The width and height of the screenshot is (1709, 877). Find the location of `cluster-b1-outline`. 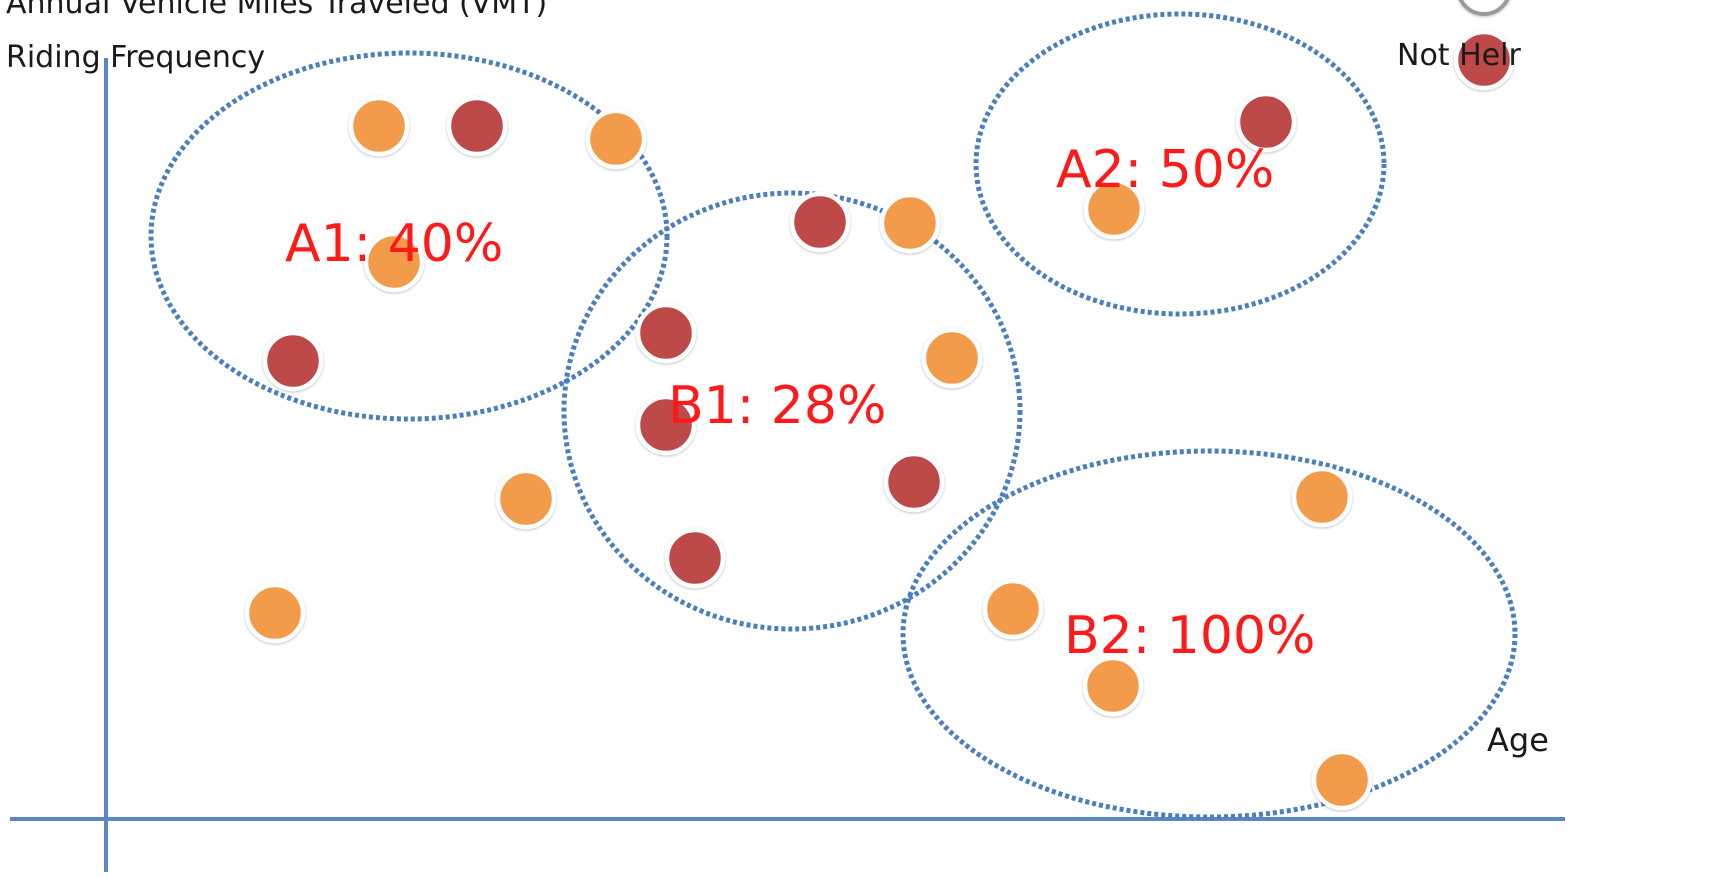

cluster-b1-outline is located at coordinates (792, 411).